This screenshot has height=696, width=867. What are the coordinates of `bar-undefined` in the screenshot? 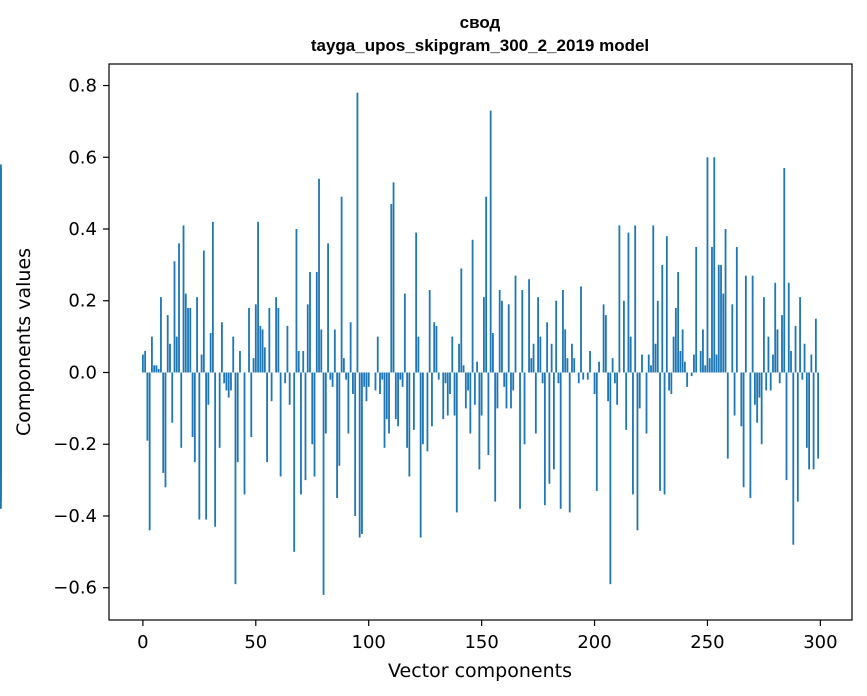 It's located at (1, 268).